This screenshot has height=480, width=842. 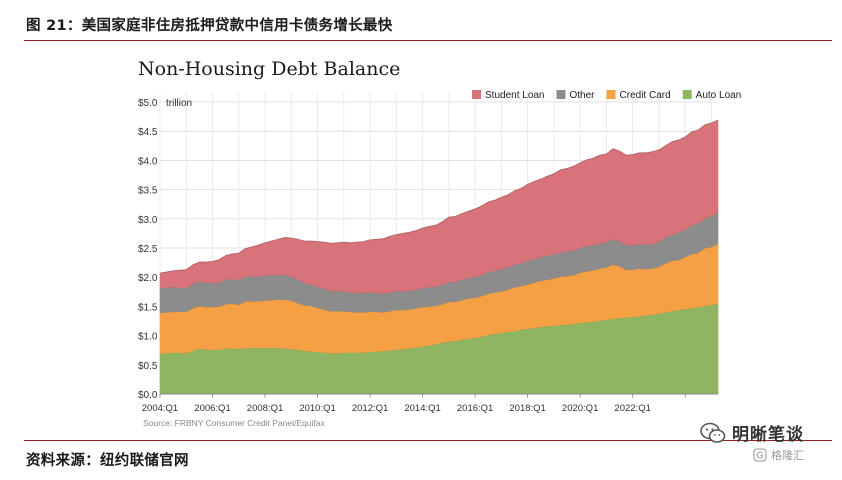 I want to click on legend-swatch-other, so click(x=561, y=94).